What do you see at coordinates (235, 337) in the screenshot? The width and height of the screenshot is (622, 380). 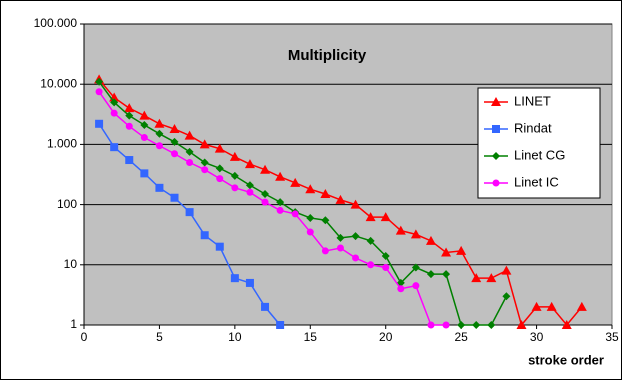 I see `x-tick-label: 10` at bounding box center [235, 337].